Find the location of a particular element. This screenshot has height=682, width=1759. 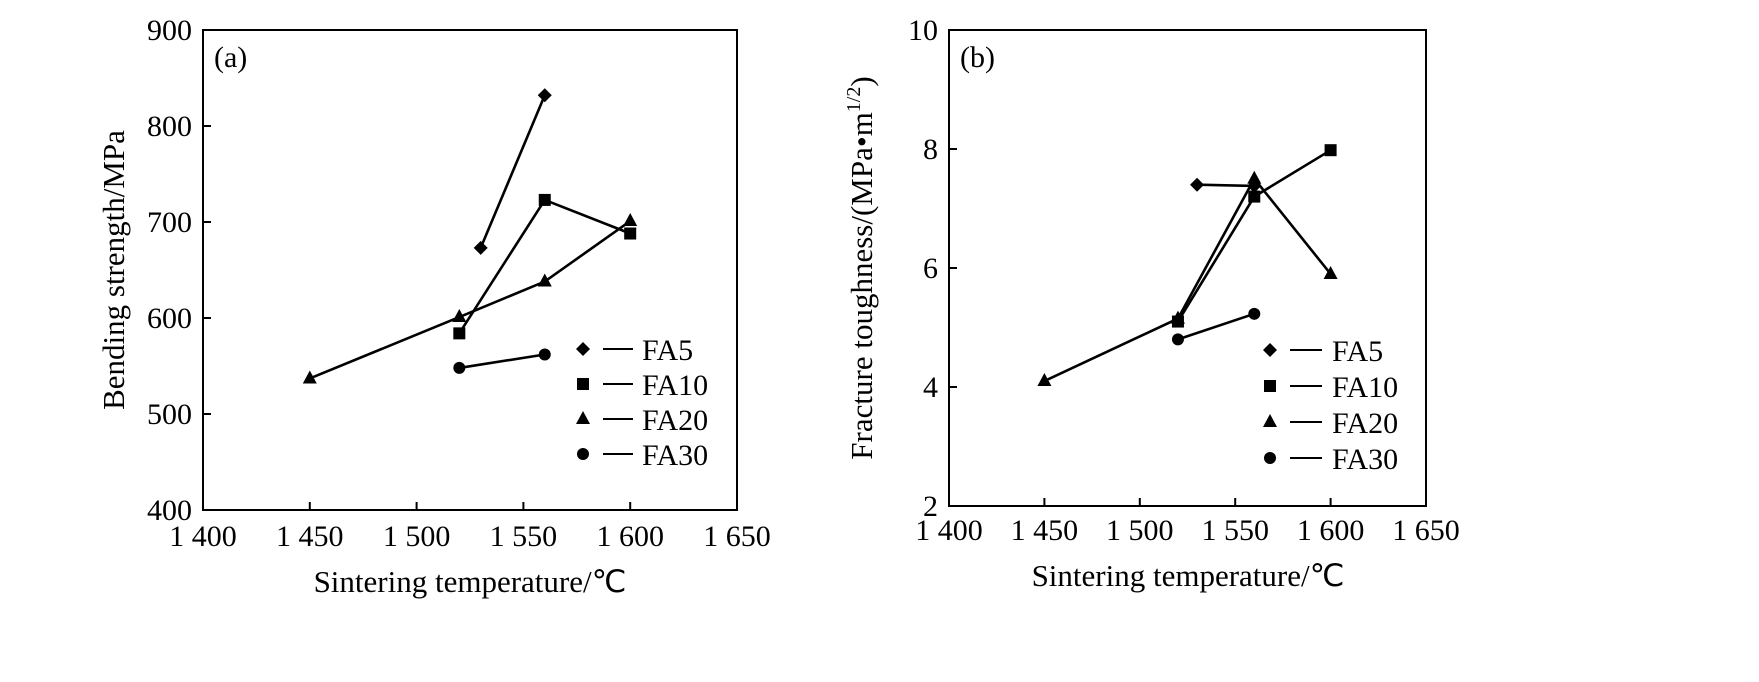

x-tick-label-b: 1 500 is located at coordinates (1140, 530).